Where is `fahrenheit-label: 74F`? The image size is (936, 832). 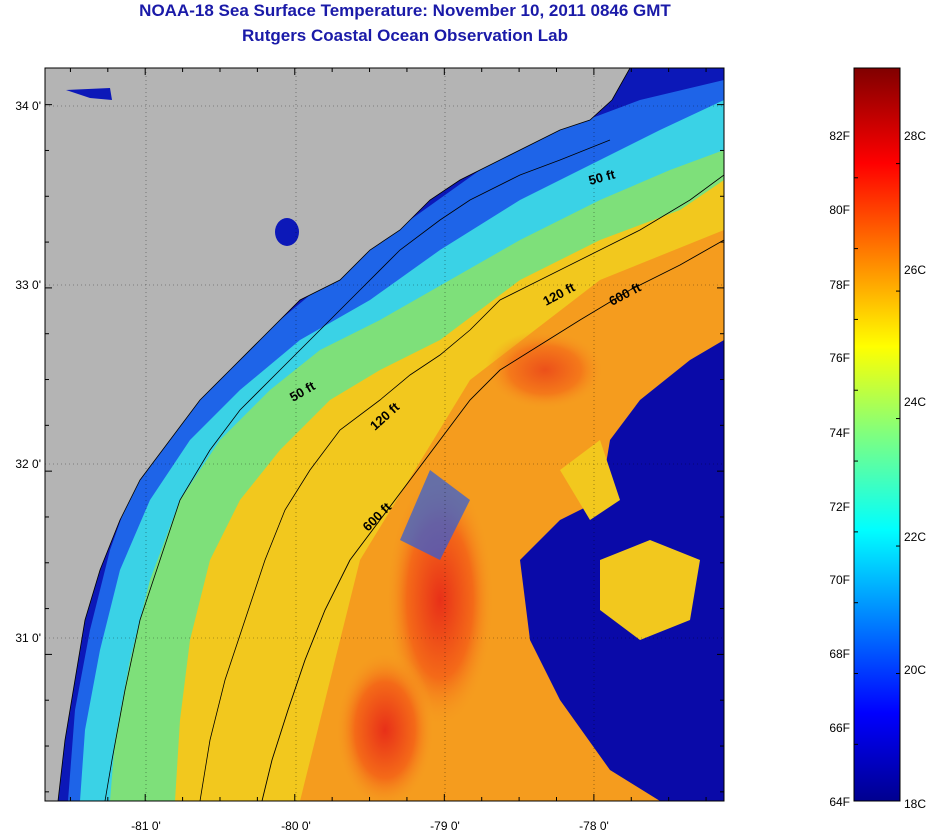
fahrenheit-label: 74F is located at coordinates (839, 433).